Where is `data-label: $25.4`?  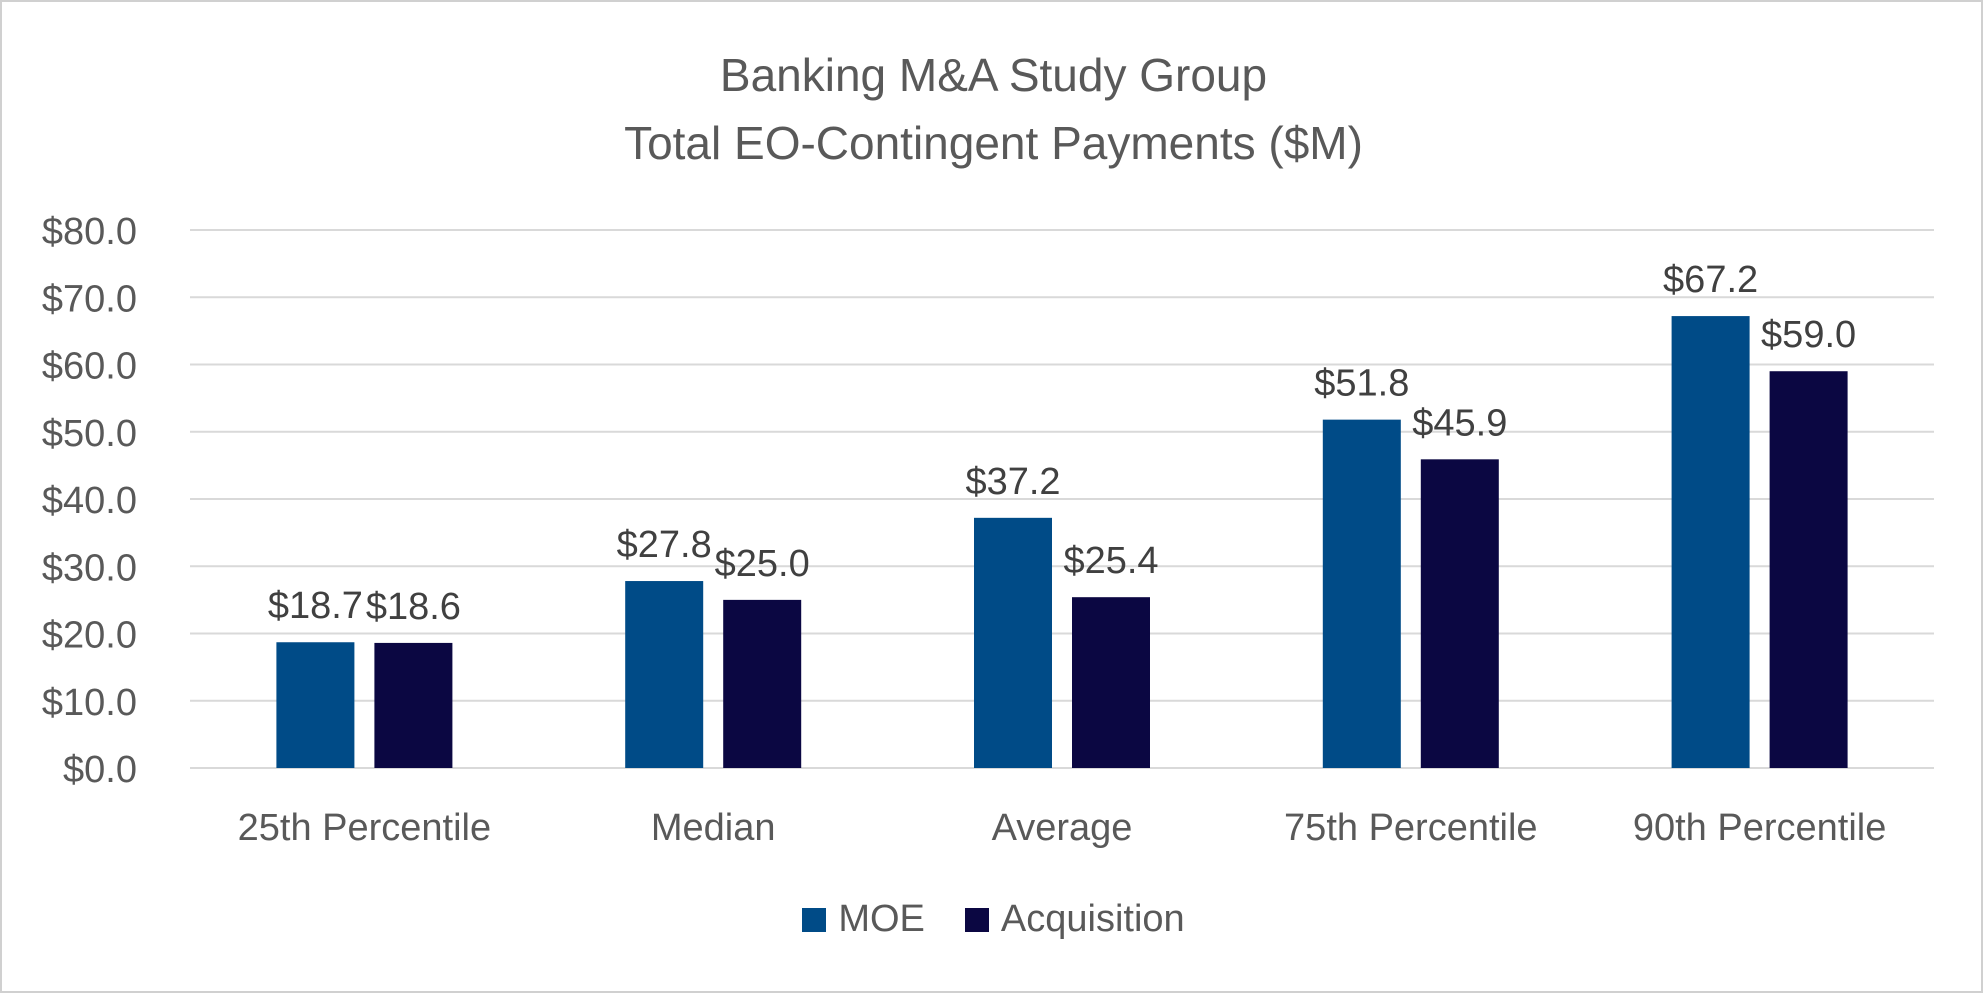
data-label: $25.4 is located at coordinates (1110, 561).